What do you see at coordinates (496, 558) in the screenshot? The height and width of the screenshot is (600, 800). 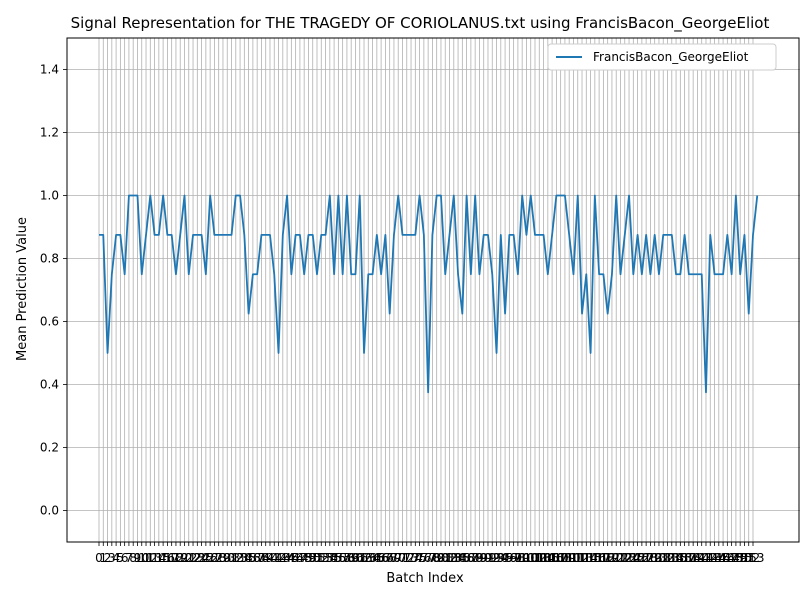 I see `x-tick-label: 93` at bounding box center [496, 558].